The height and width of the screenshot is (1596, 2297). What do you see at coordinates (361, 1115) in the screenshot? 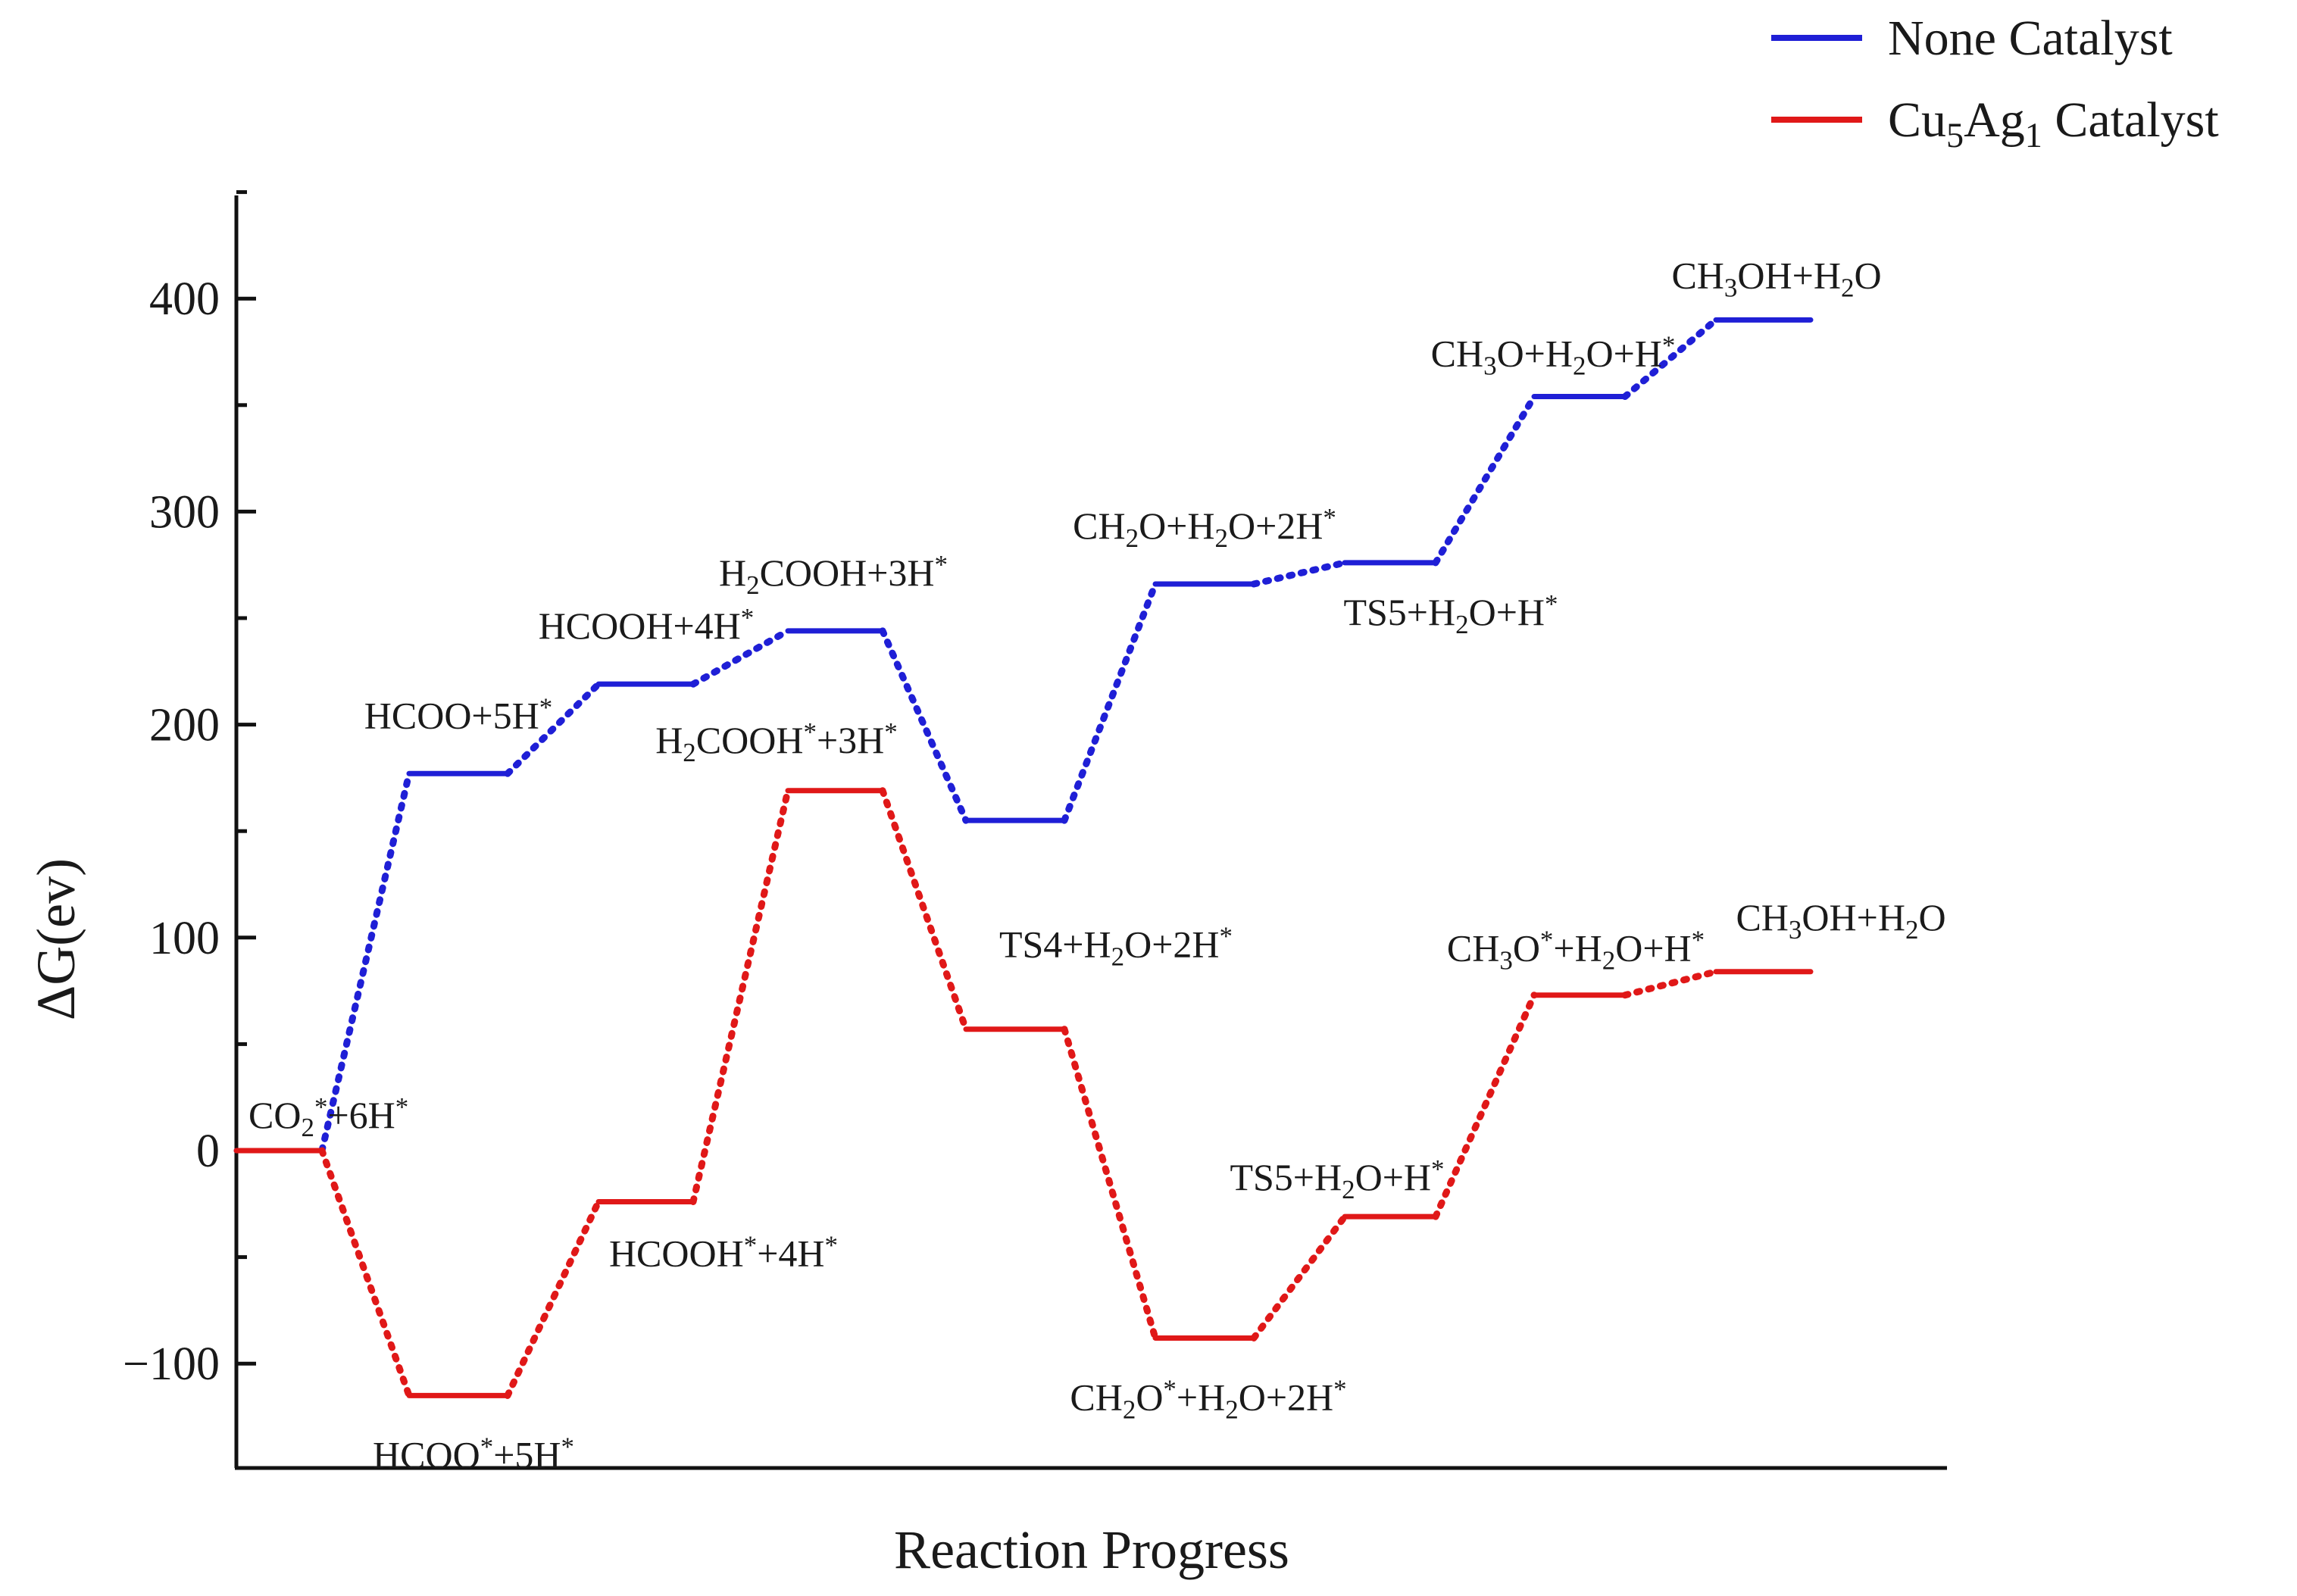
I see `state-label-part: +6H` at bounding box center [361, 1115].